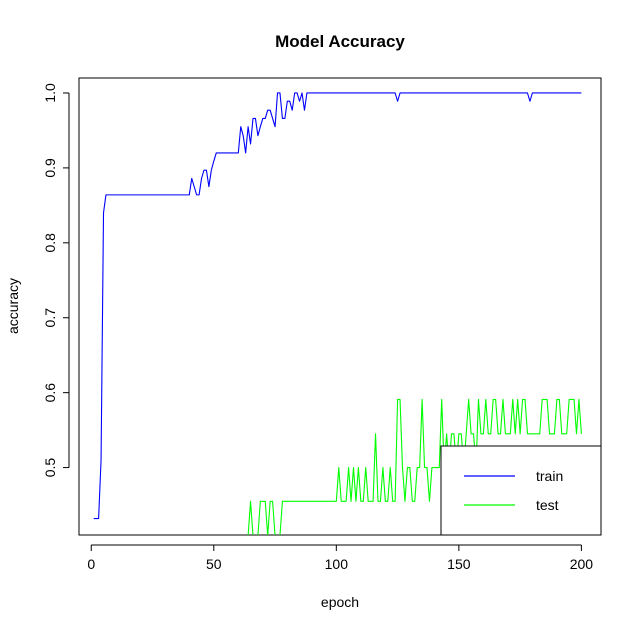 Image resolution: width=642 pixels, height=632 pixels. What do you see at coordinates (50, 168) in the screenshot?
I see `y-tick-label: 0.9` at bounding box center [50, 168].